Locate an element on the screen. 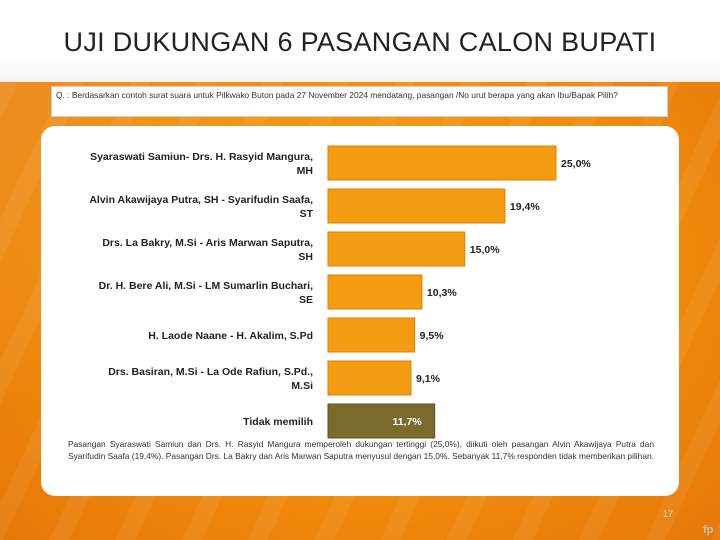 The image size is (720, 540). category-label: MH is located at coordinates (305, 171).